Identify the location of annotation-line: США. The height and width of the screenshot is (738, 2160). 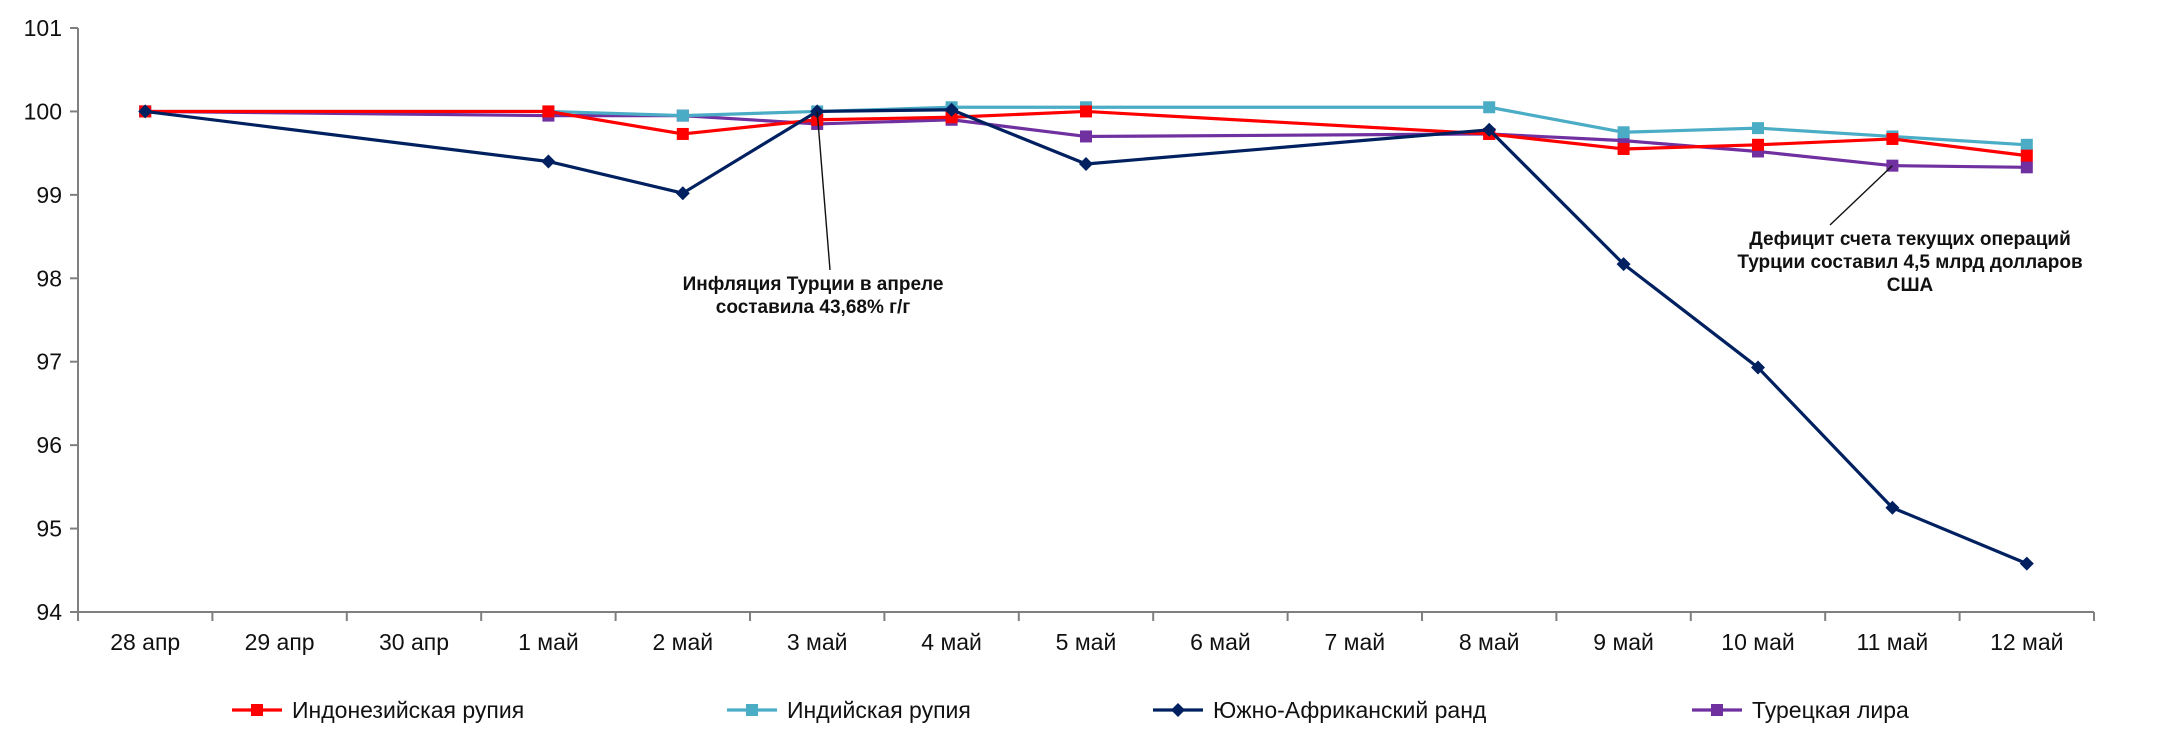
(1910, 285).